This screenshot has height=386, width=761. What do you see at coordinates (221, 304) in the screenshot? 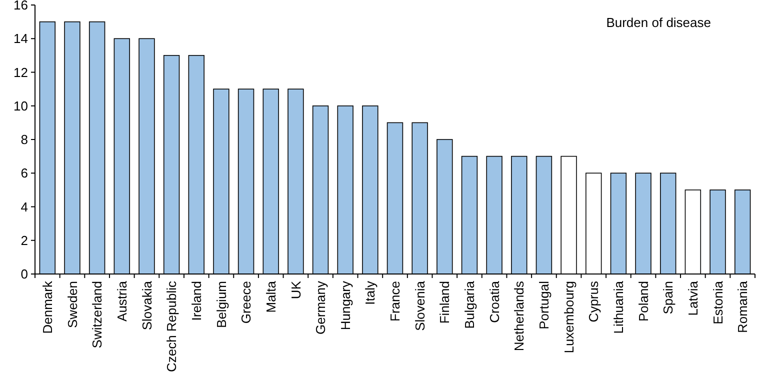
I see `x-tick-label: Belgium` at bounding box center [221, 304].